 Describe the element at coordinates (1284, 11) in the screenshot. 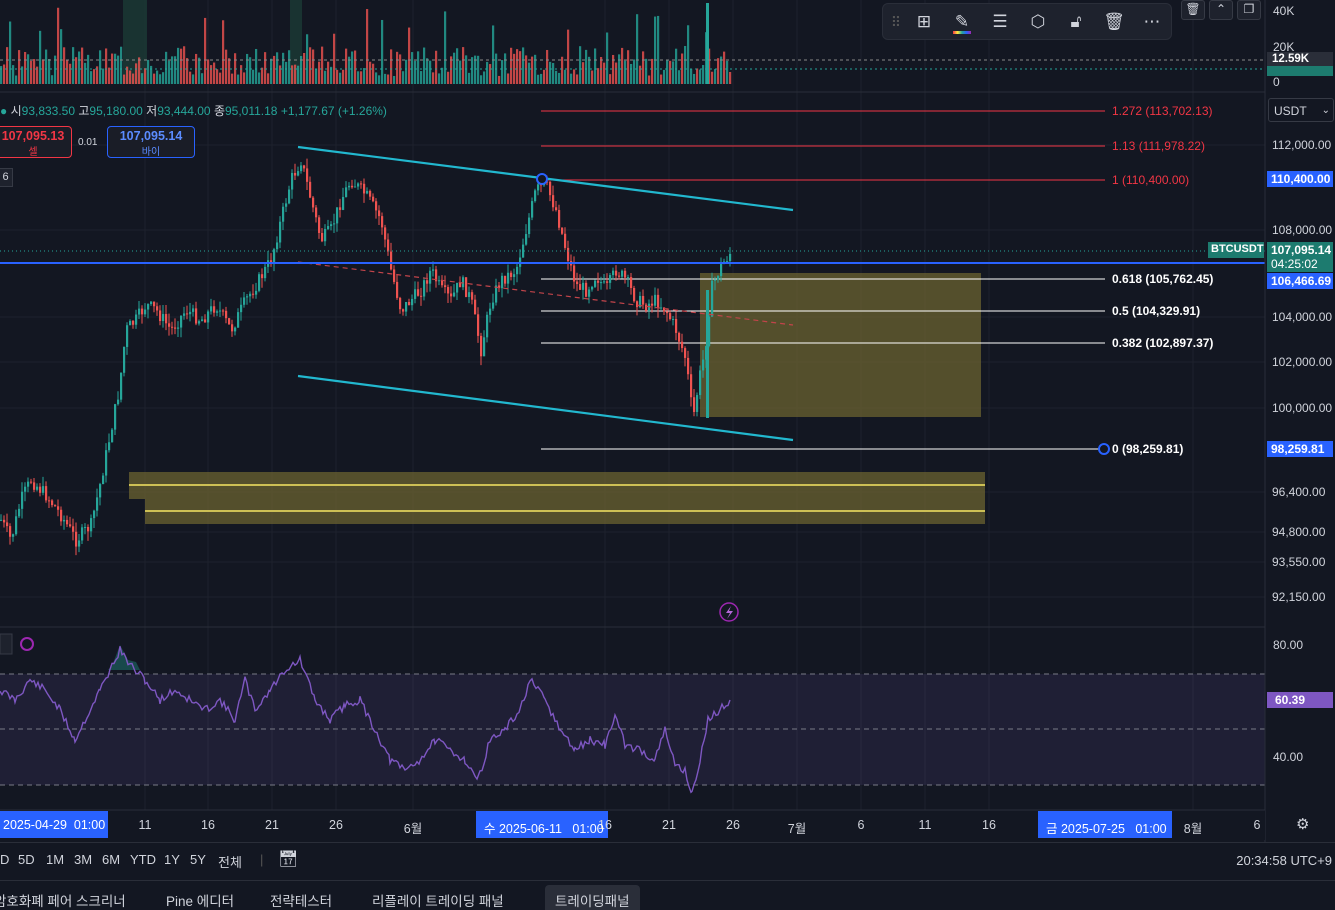

I see `volume-tick: 40K` at that location.